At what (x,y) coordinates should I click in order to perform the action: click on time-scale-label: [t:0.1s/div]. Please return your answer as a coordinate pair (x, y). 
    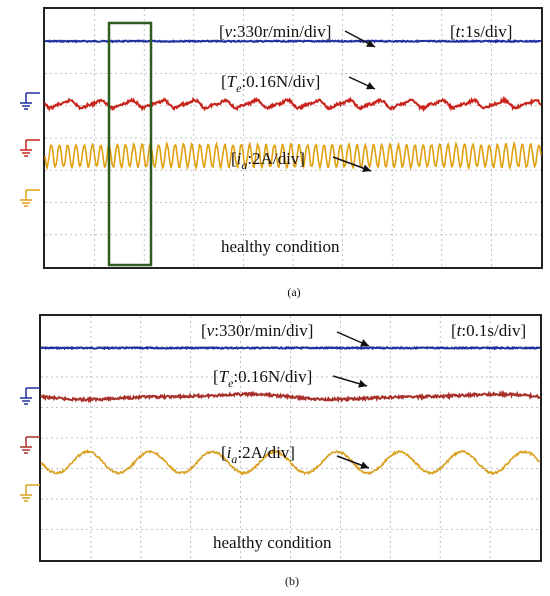
    Looking at the image, I should click on (488, 330).